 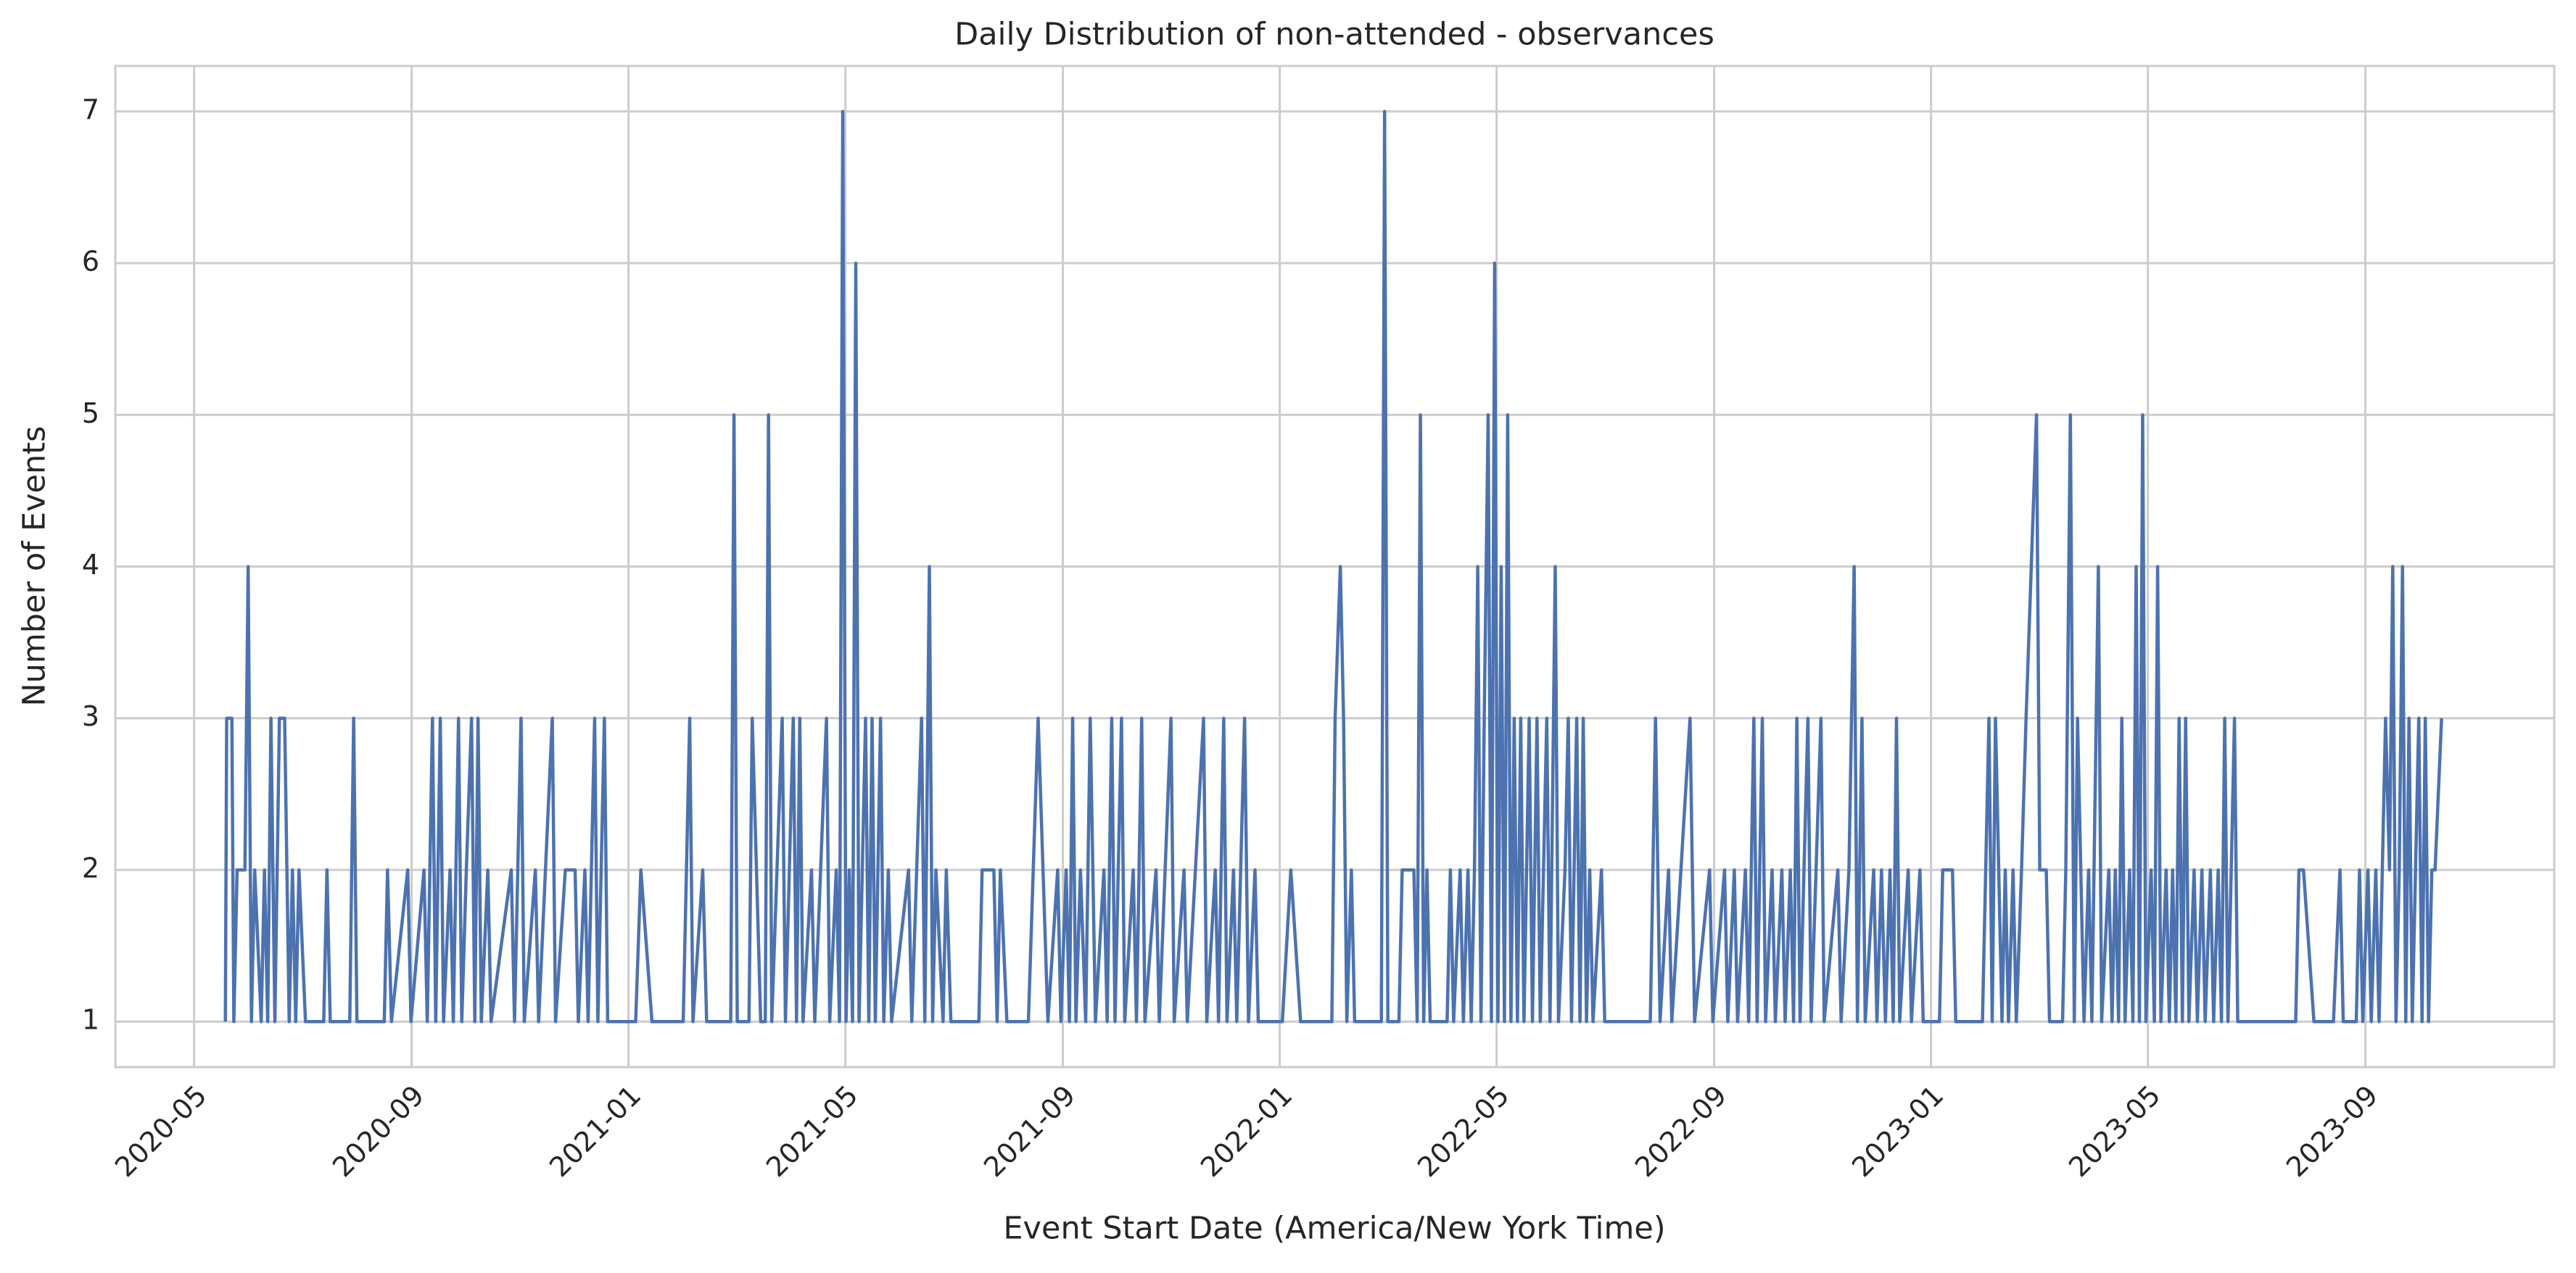 What do you see at coordinates (90, 413) in the screenshot?
I see `y-tick-label: 5` at bounding box center [90, 413].